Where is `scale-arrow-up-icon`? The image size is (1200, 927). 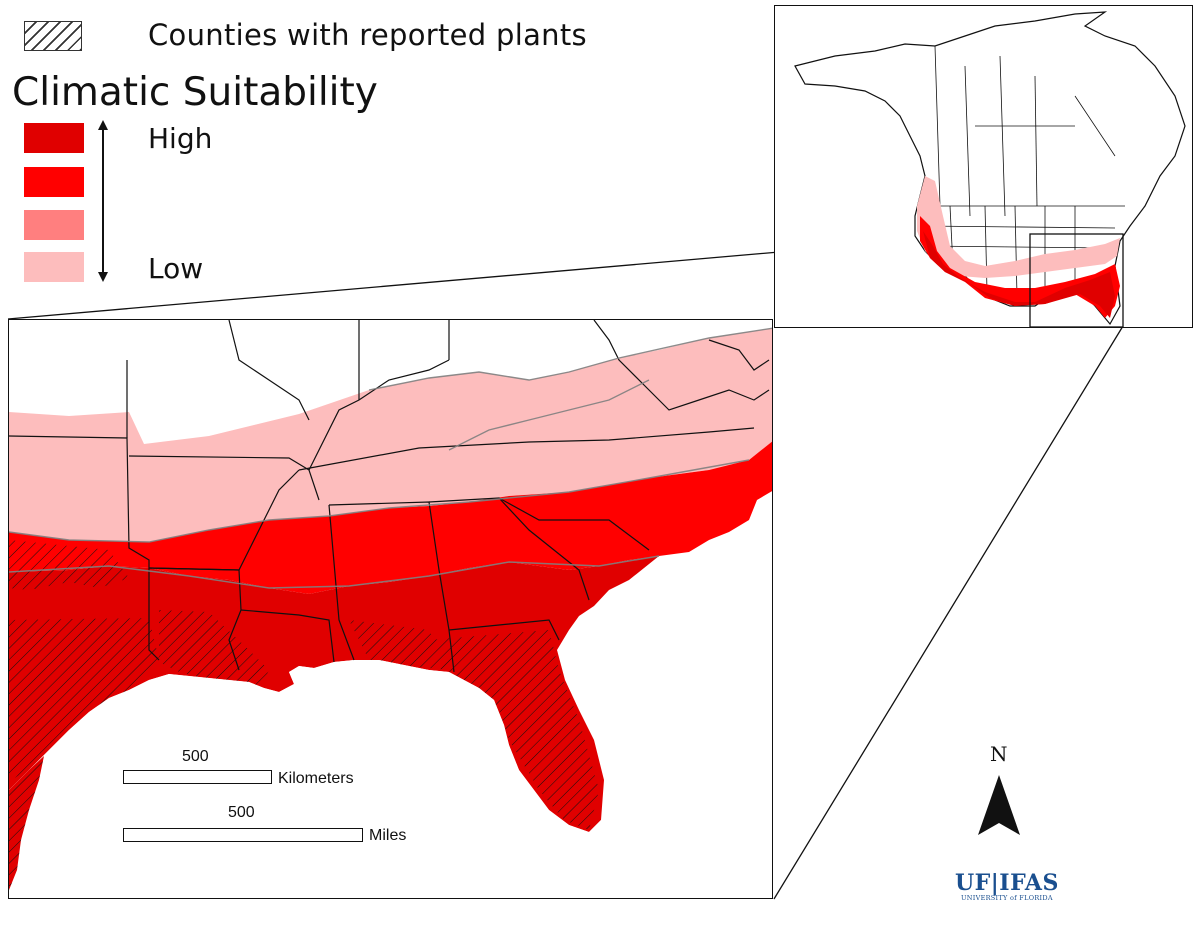 scale-arrow-up-icon is located at coordinates (103, 125).